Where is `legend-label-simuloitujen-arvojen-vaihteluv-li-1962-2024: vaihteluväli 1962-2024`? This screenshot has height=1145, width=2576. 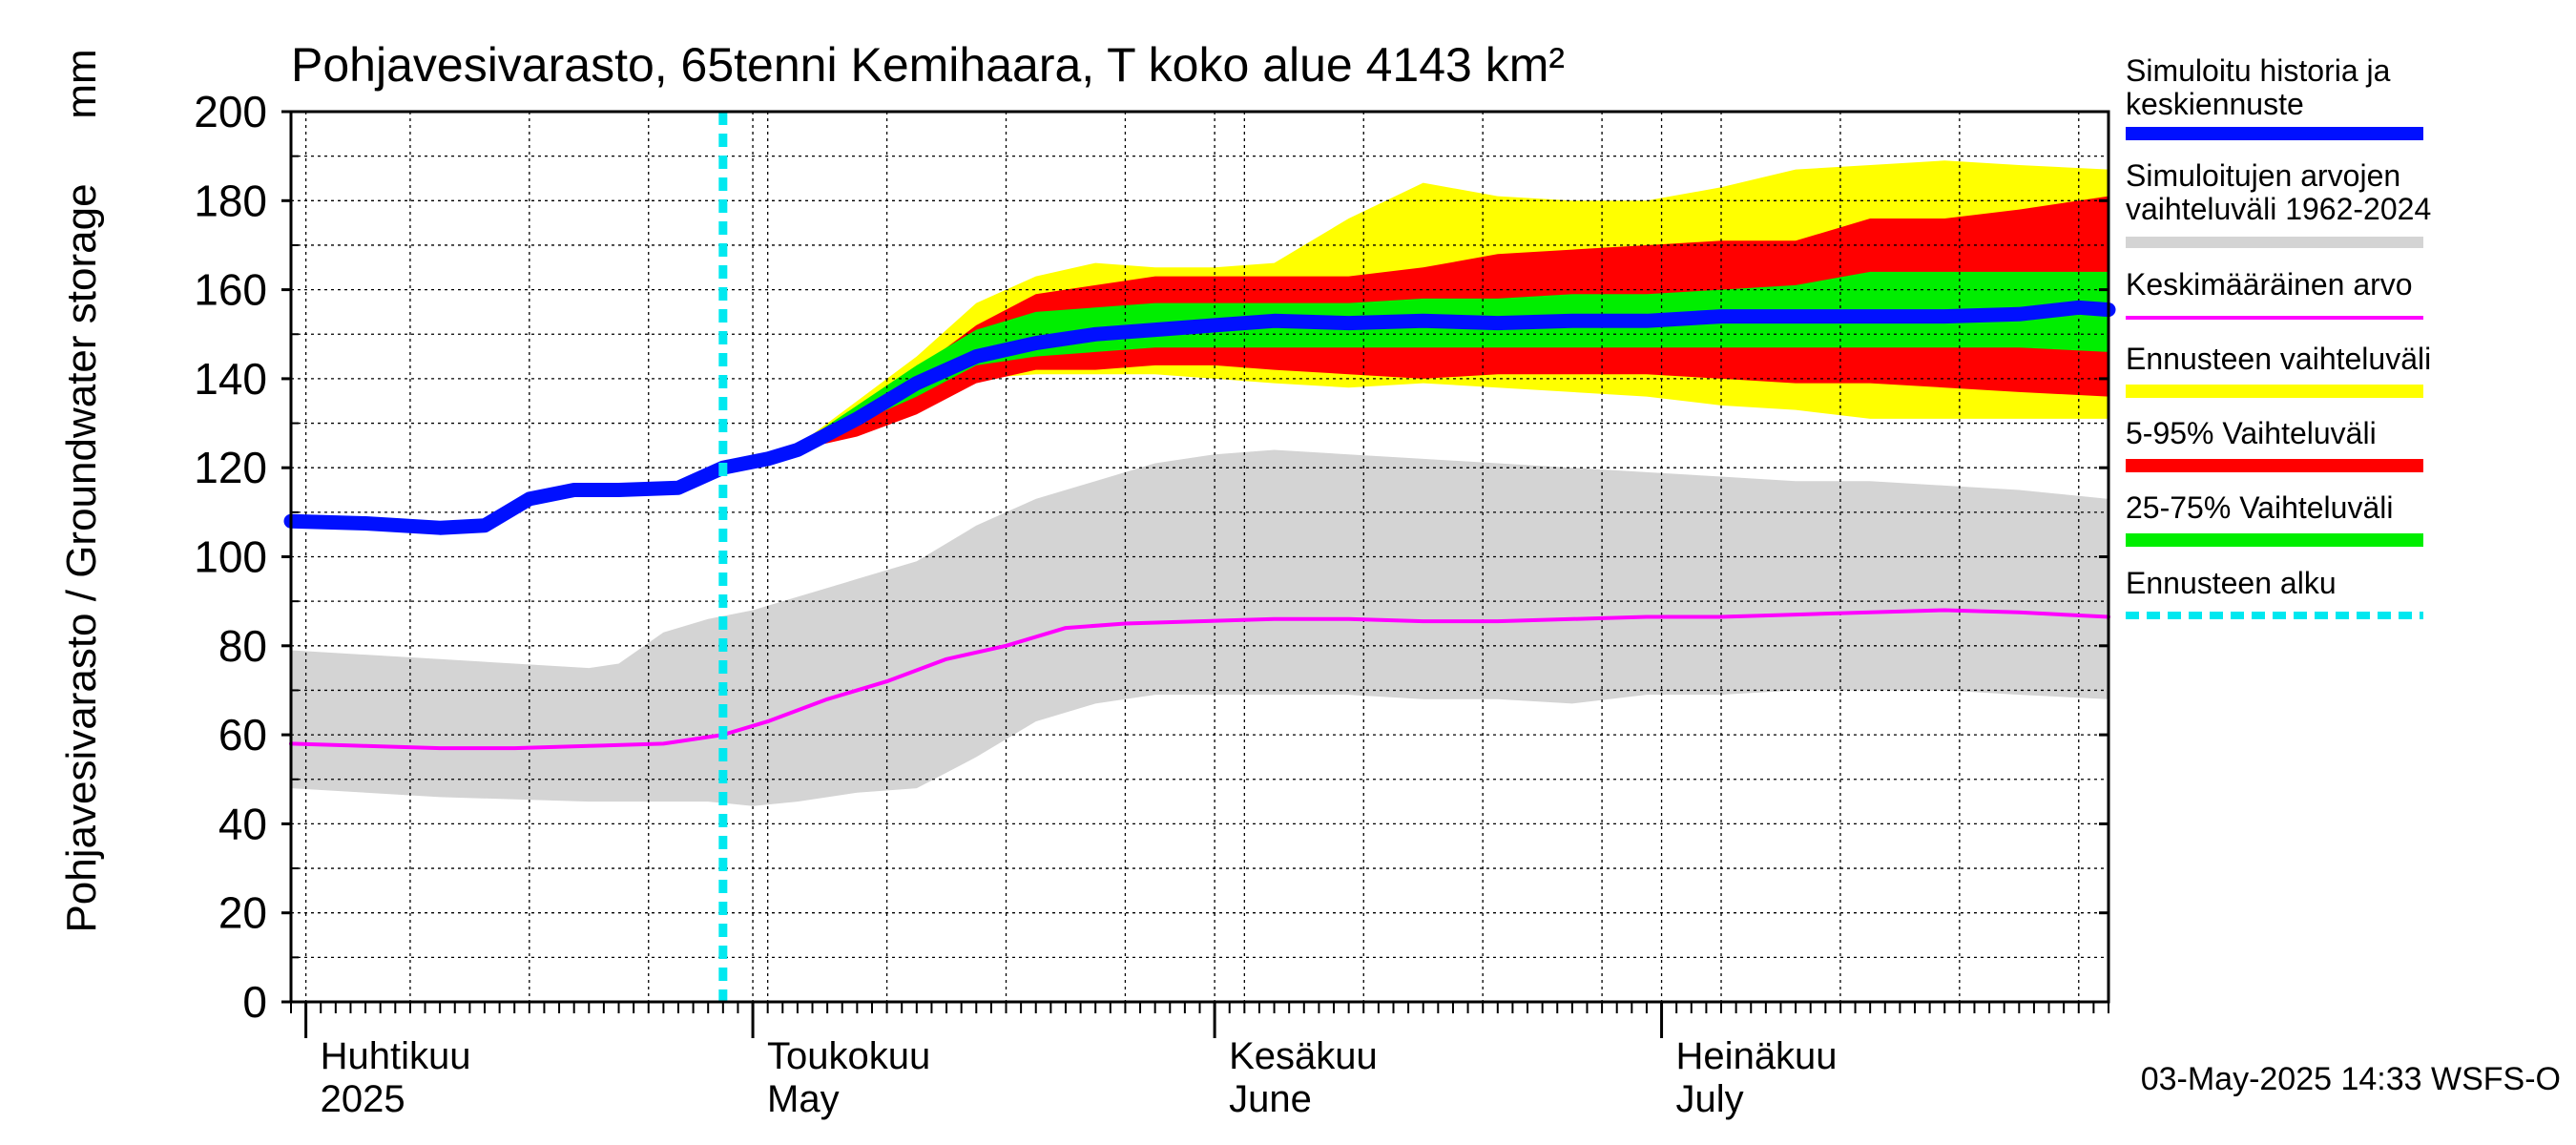 legend-label-simuloitujen-arvojen-vaihteluv-li-1962-2024: vaihteluväli 1962-2024 is located at coordinates (2278, 209).